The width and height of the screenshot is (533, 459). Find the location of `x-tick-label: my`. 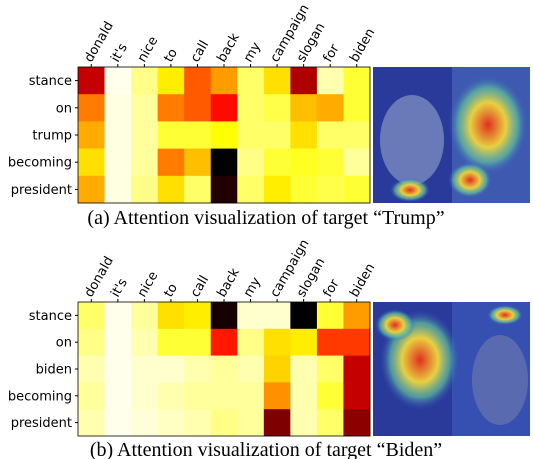

x-tick-label: my is located at coordinates (252, 52).